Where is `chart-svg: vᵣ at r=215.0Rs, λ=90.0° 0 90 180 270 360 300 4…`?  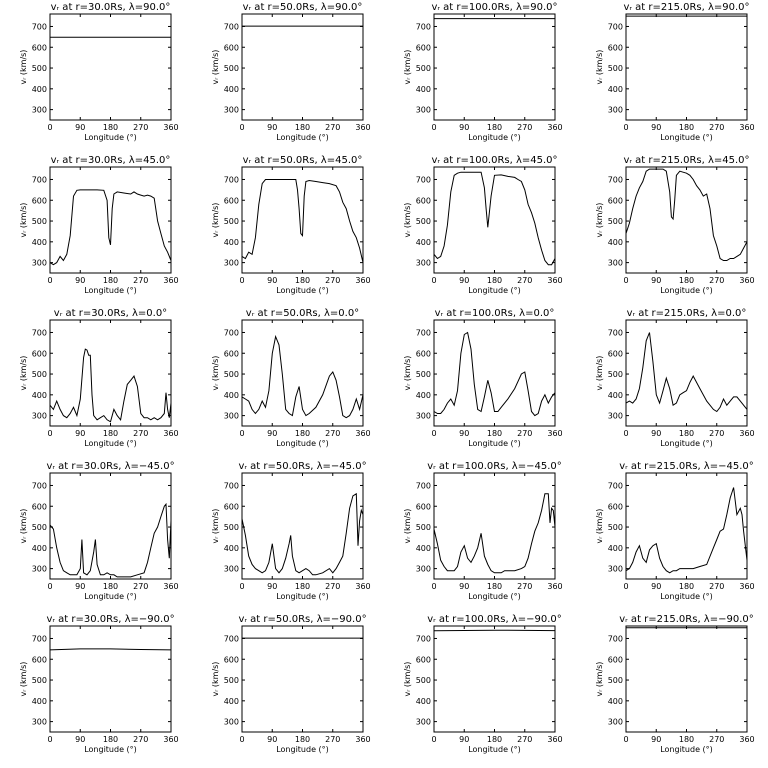
chart-svg: vᵣ at r=215.0Rs, λ=90.0° 0 90 180 270 360 300 4… is located at coordinates (675, 72).